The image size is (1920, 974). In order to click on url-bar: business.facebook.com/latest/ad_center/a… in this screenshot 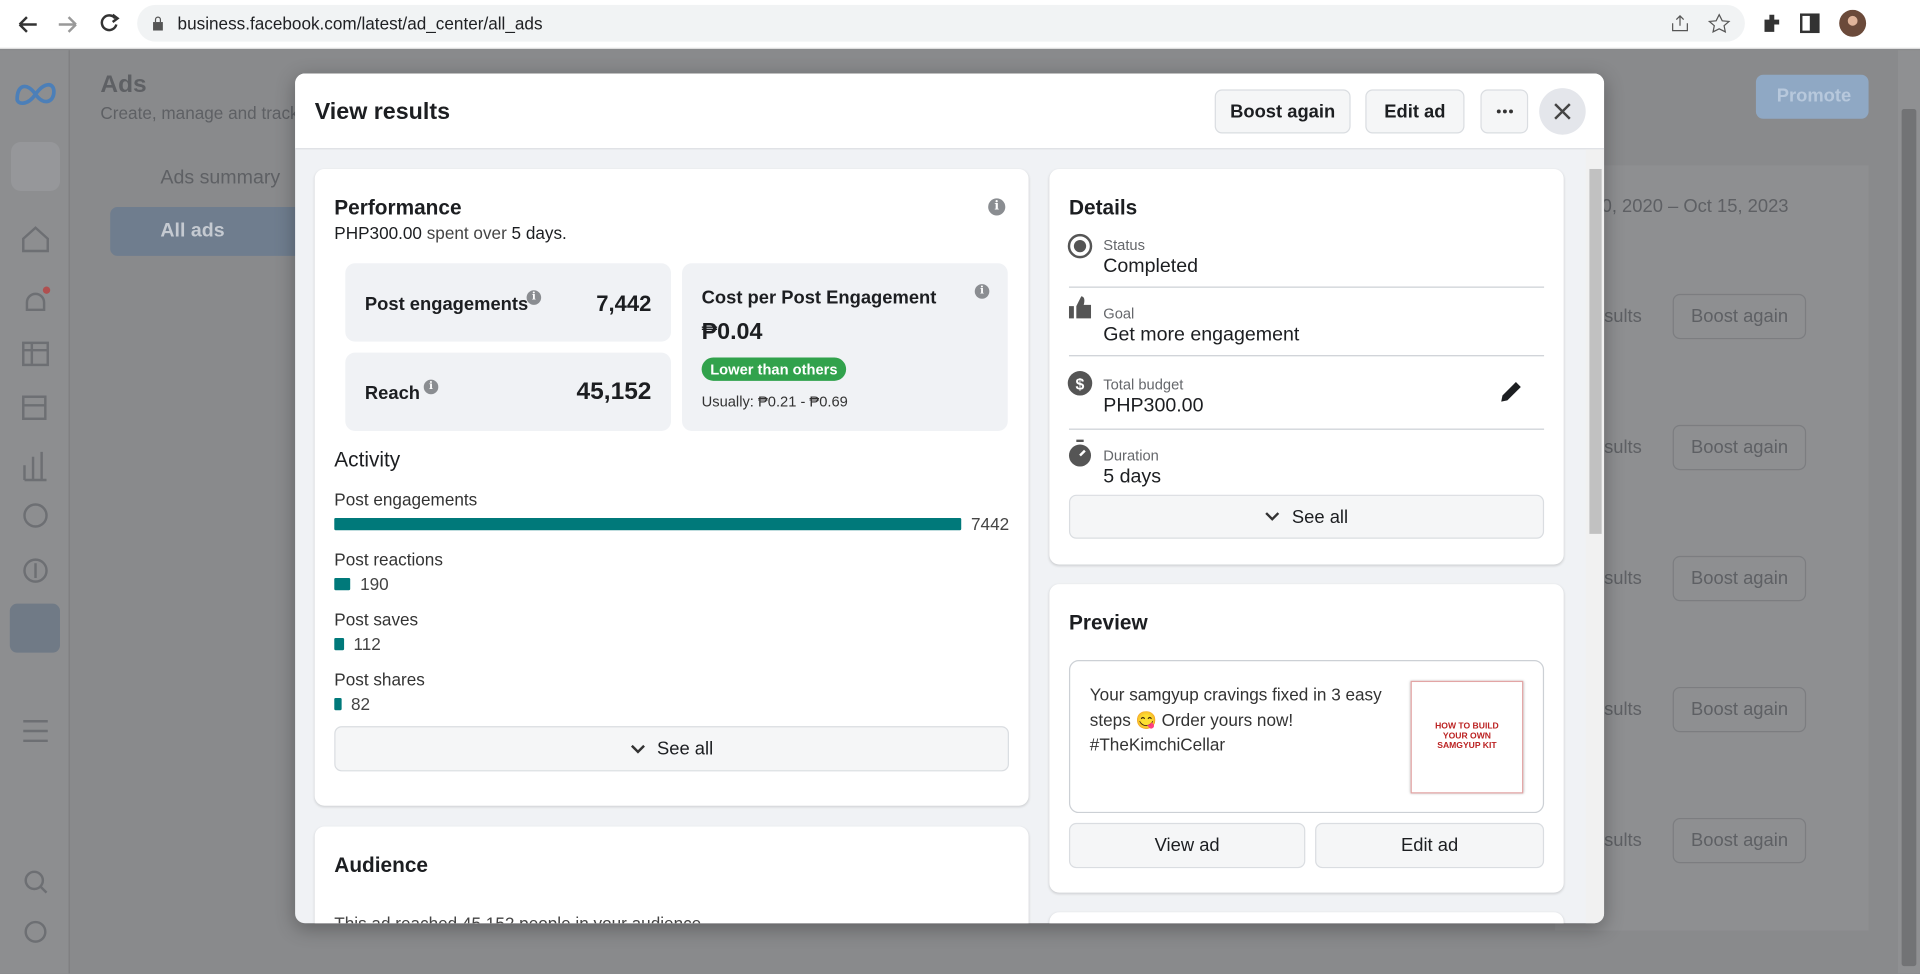, I will do `click(941, 23)`.